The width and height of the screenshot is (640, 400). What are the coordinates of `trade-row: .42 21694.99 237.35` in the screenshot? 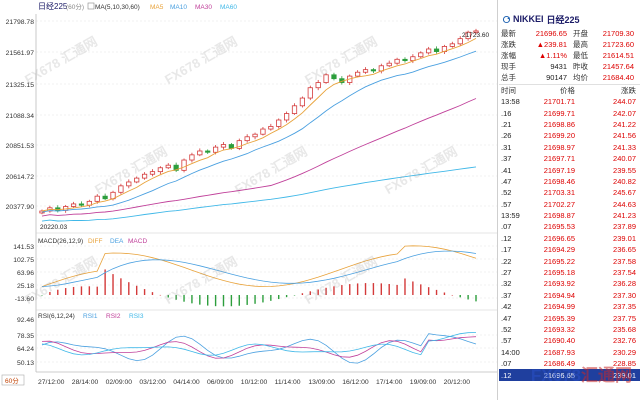 It's located at (569, 306).